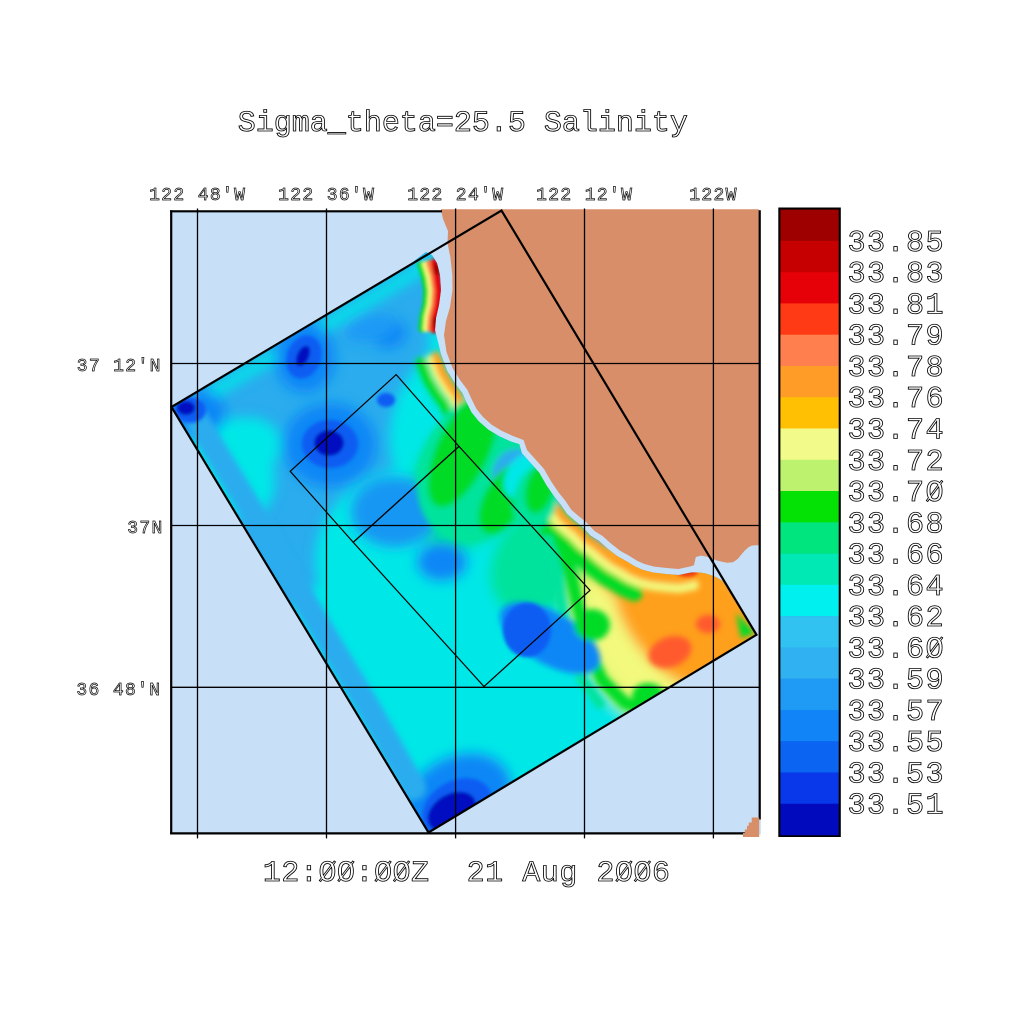 Image resolution: width=1024 pixels, height=1024 pixels. Describe the element at coordinates (197, 196) in the screenshot. I see `svg-text: 122 48'W` at that location.